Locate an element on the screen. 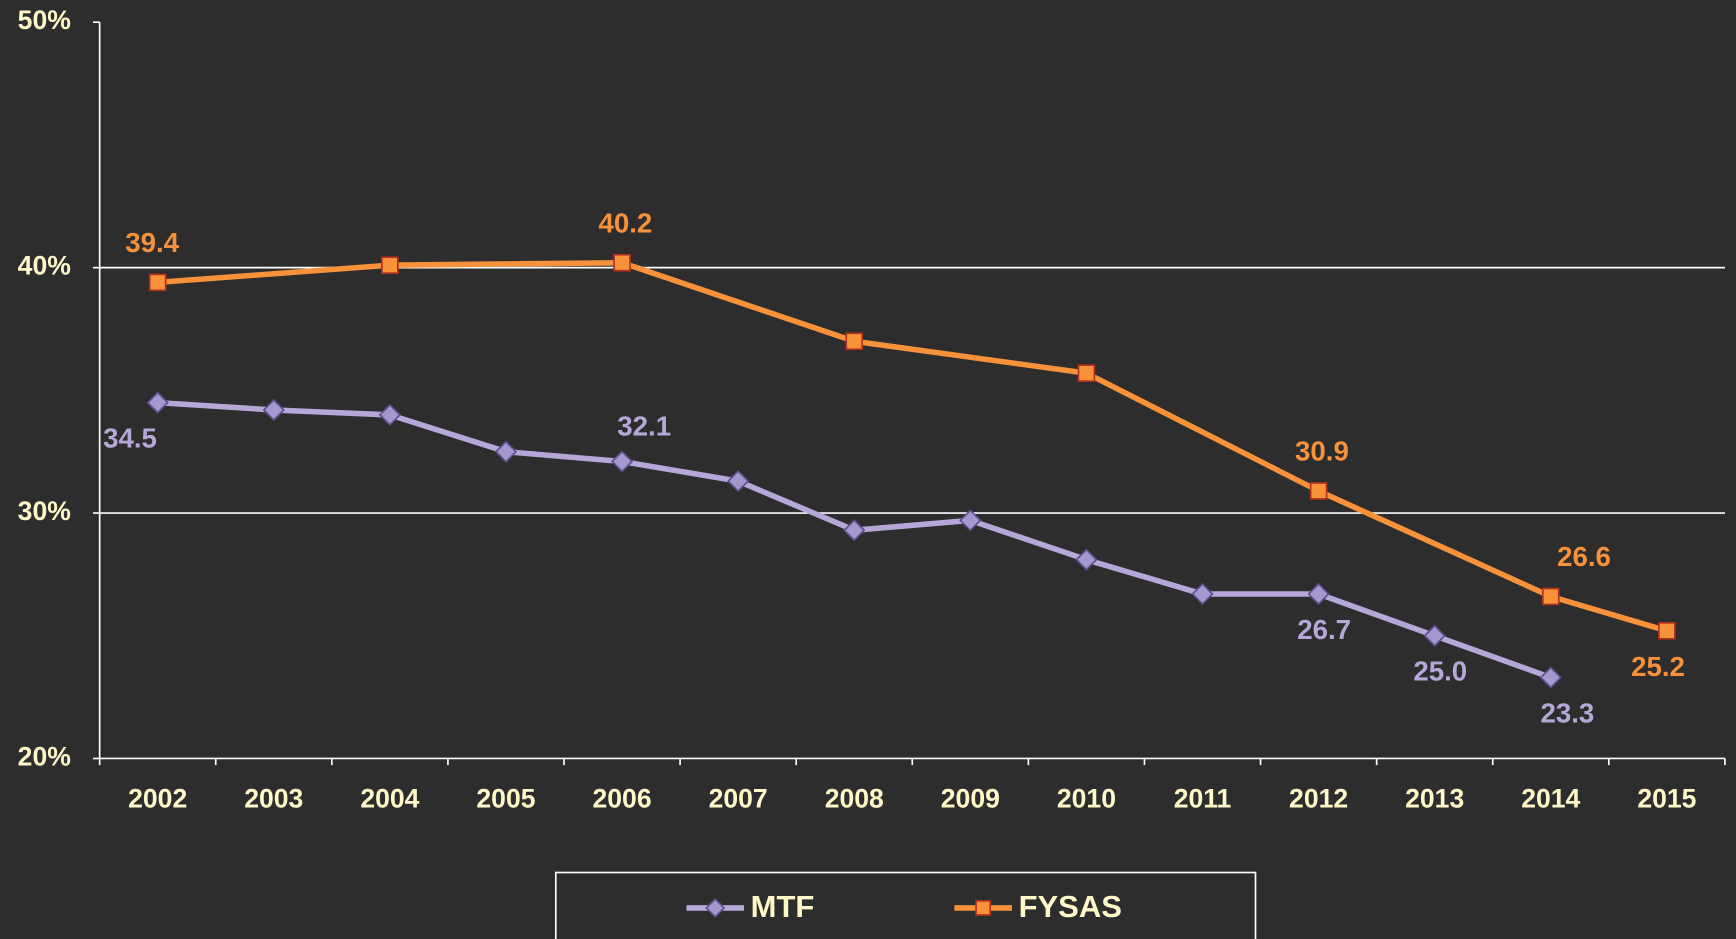 This screenshot has height=939, width=1736. data-label: 39.4 is located at coordinates (152, 242).